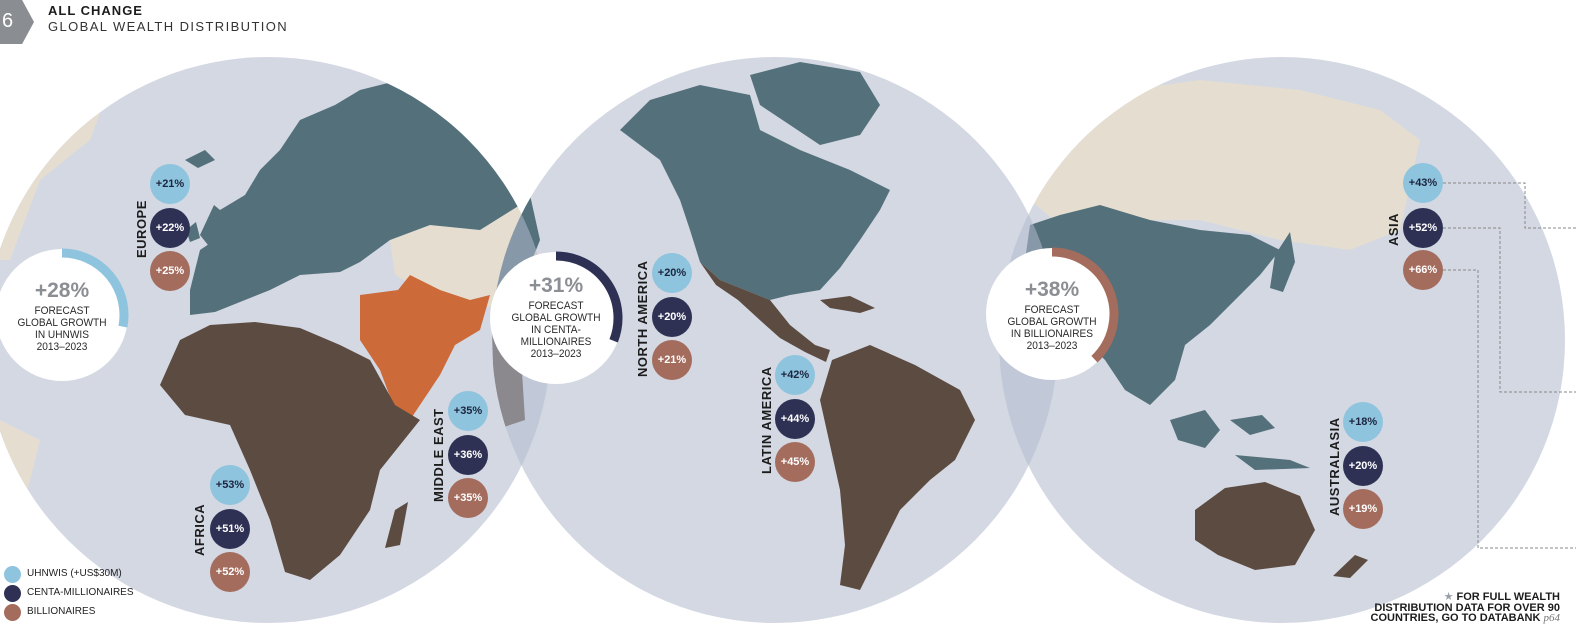 This screenshot has height=638, width=1576. Describe the element at coordinates (425, 347) in the screenshot. I see `land-middle-east` at that location.